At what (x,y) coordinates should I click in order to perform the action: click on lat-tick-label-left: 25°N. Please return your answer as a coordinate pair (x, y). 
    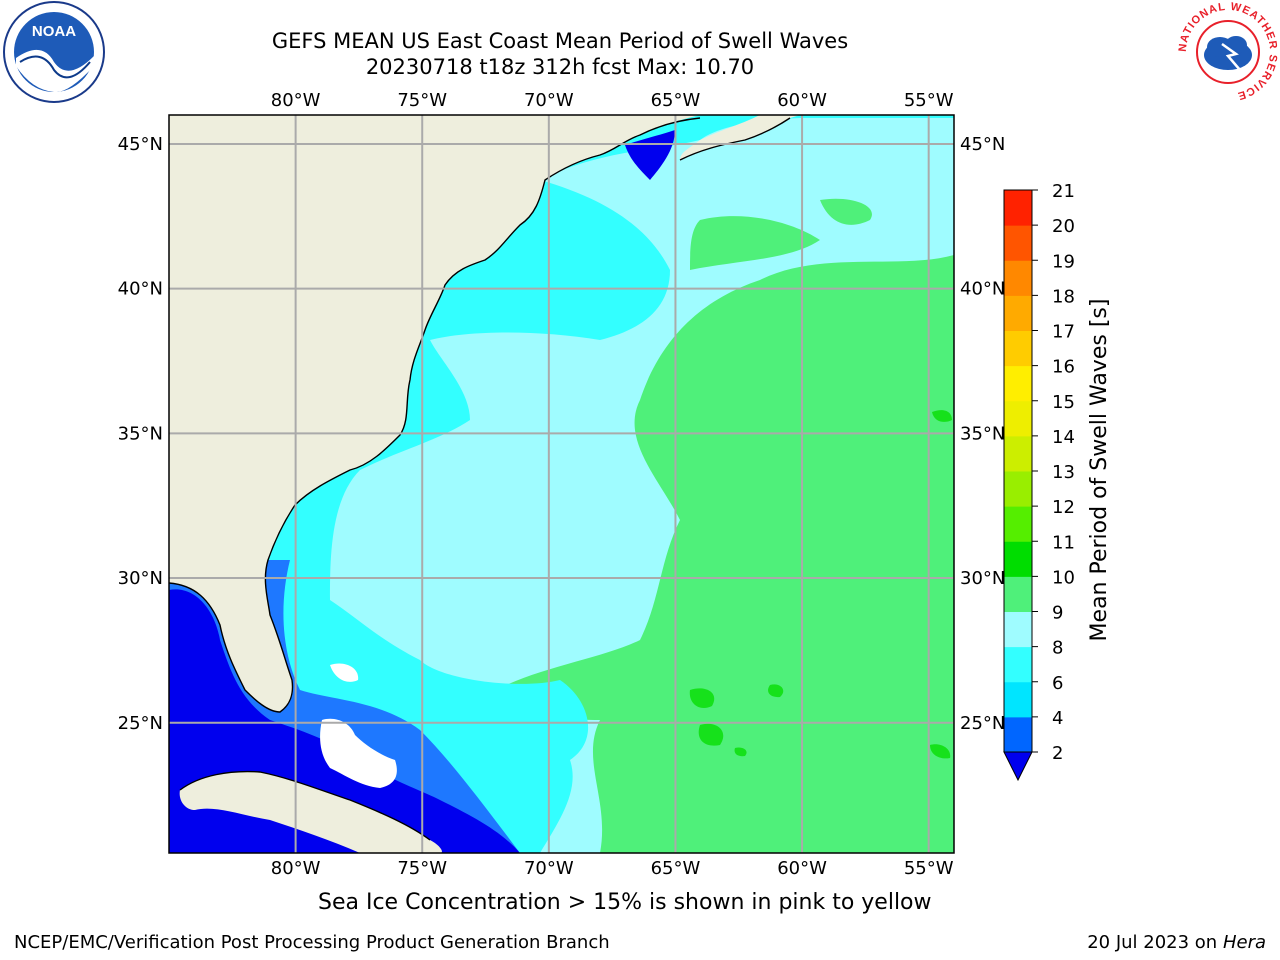
    Looking at the image, I should click on (140, 723).